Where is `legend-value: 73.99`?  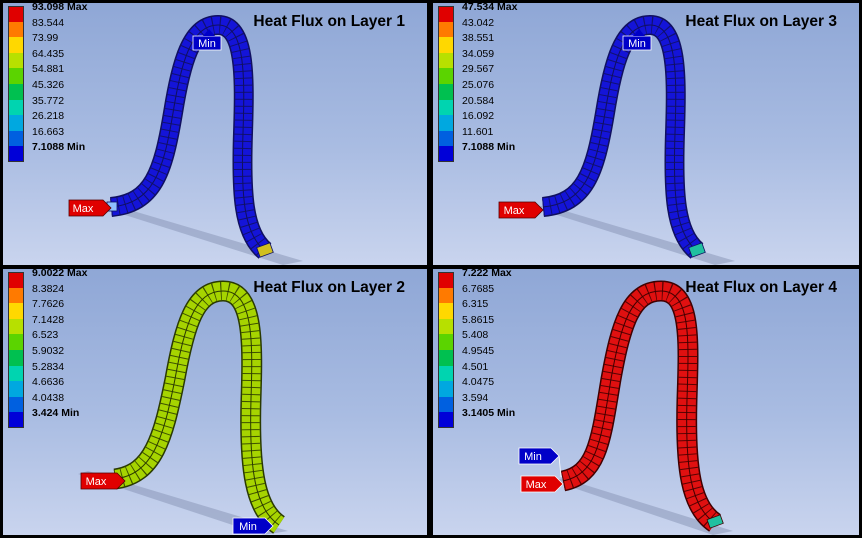 legend-value: 73.99 is located at coordinates (45, 38).